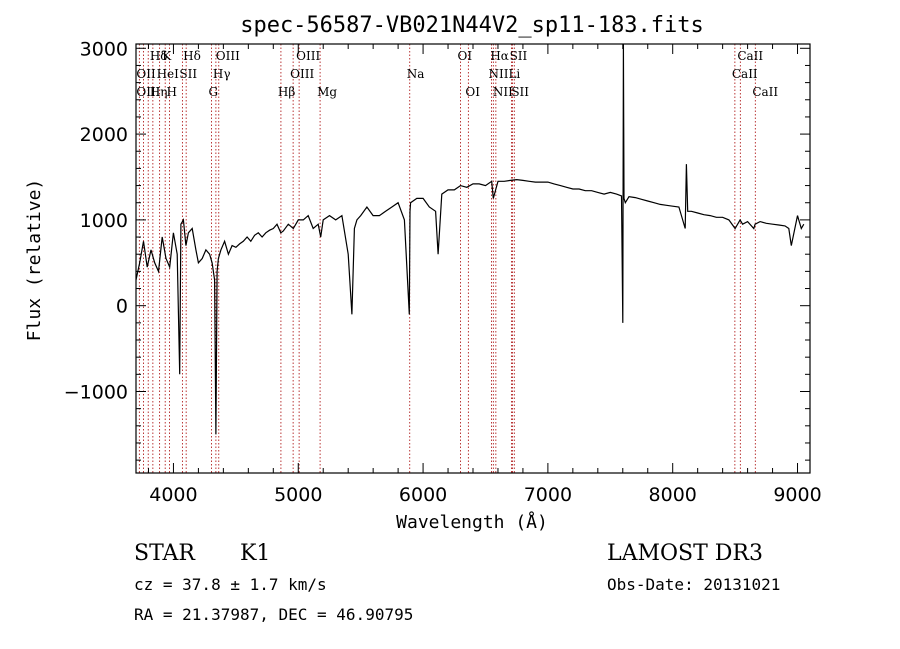  Describe the element at coordinates (423, 495) in the screenshot. I see `x-tick-label: 6000` at that location.